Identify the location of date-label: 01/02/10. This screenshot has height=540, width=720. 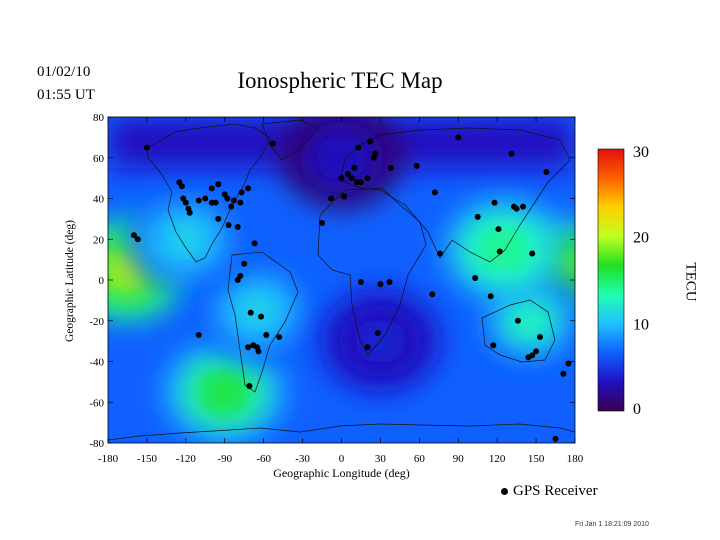
(64, 72).